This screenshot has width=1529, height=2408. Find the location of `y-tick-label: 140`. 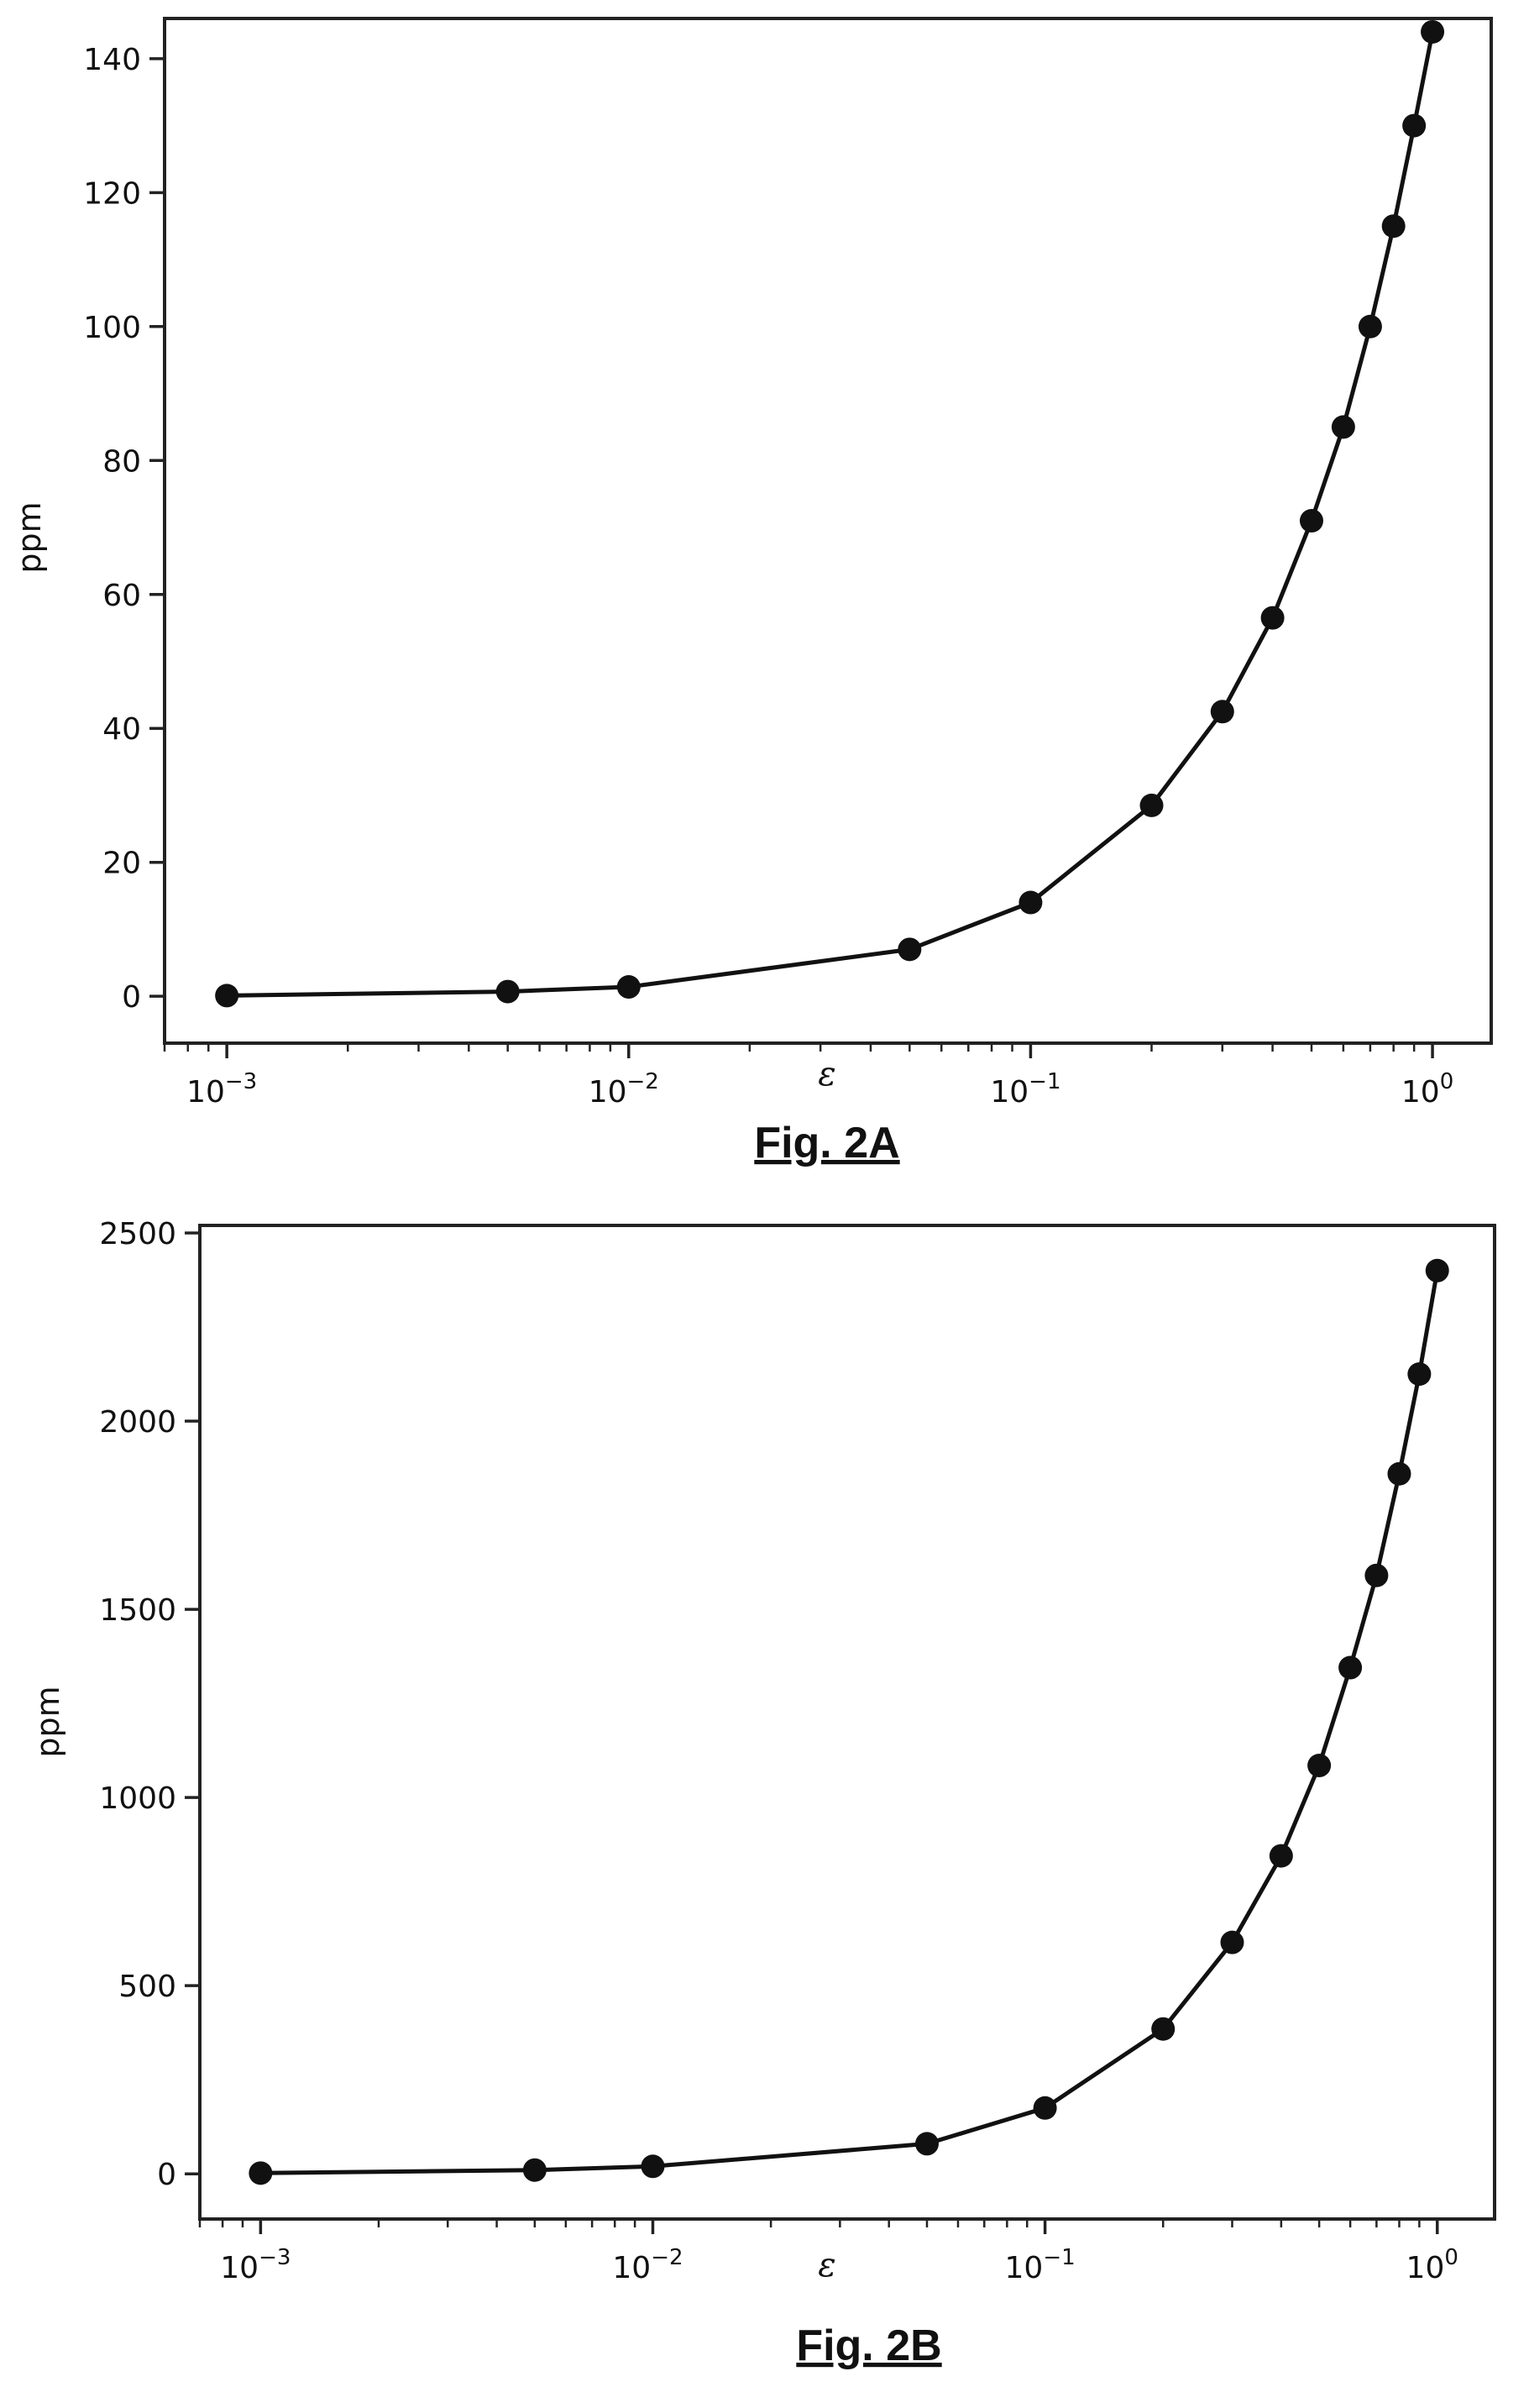

y-tick-label: 140 is located at coordinates (112, 60).